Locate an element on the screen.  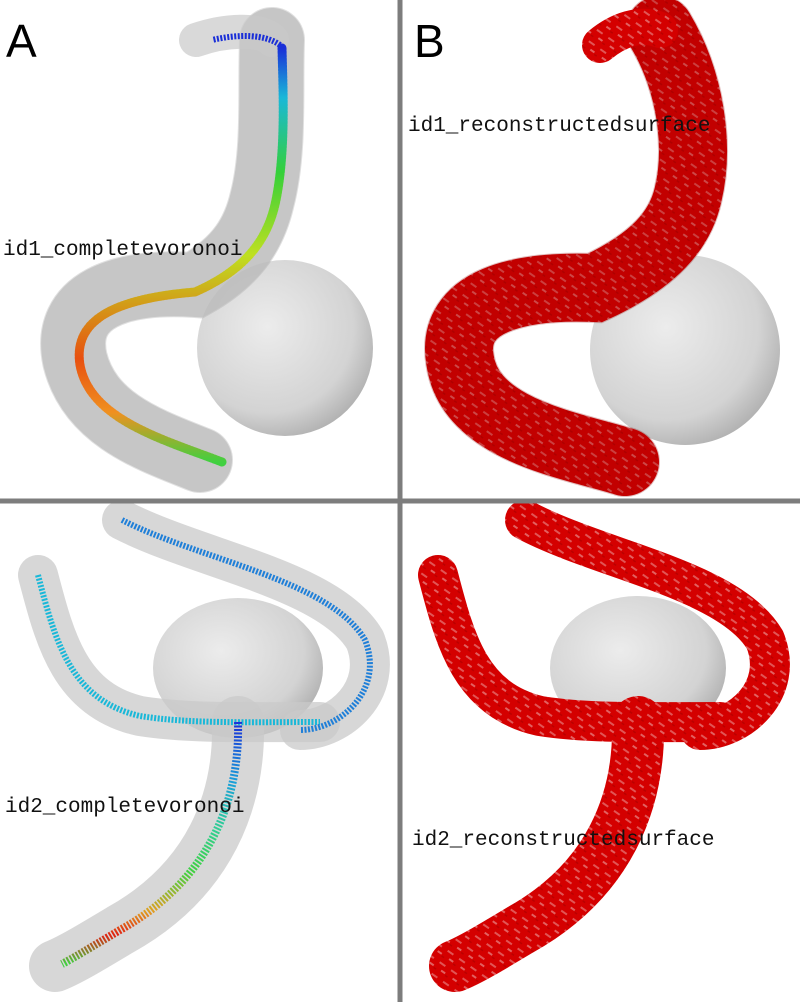
panel-label-b: B is located at coordinates (429, 41).